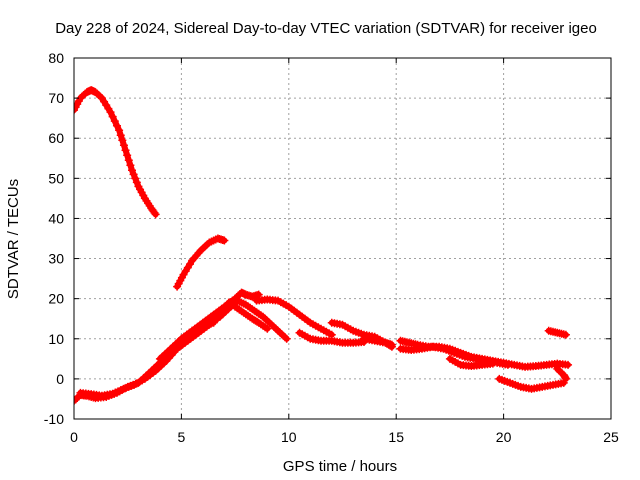 The width and height of the screenshot is (640, 480). Describe the element at coordinates (289, 437) in the screenshot. I see `x-tick-label: 10` at that location.